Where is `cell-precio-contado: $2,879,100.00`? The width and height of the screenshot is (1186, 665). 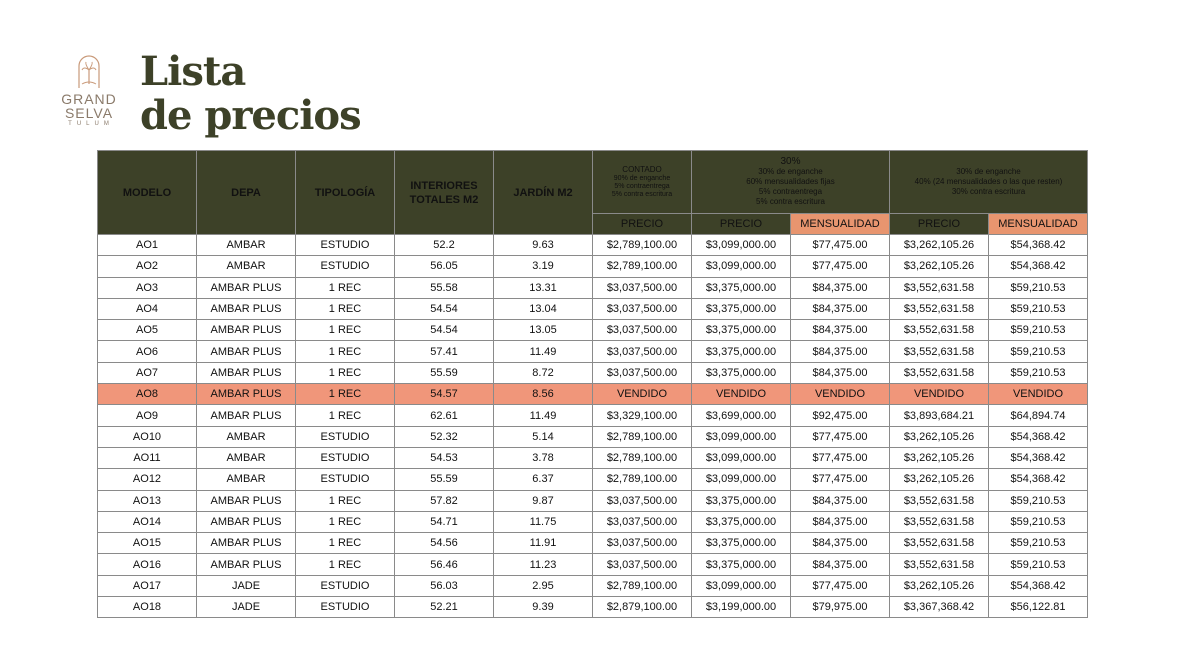
cell-precio-contado: $2,879,100.00 is located at coordinates (642, 607).